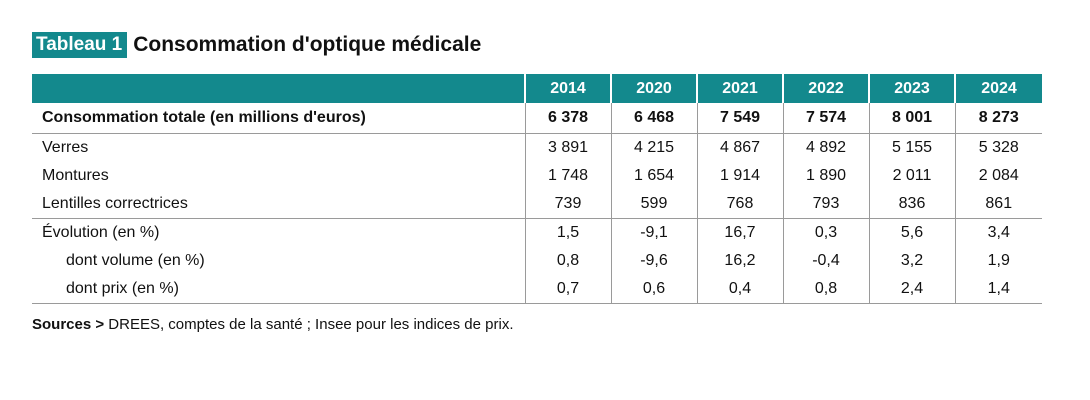  Describe the element at coordinates (998, 176) in the screenshot. I see `cell-value: 2 084` at that location.